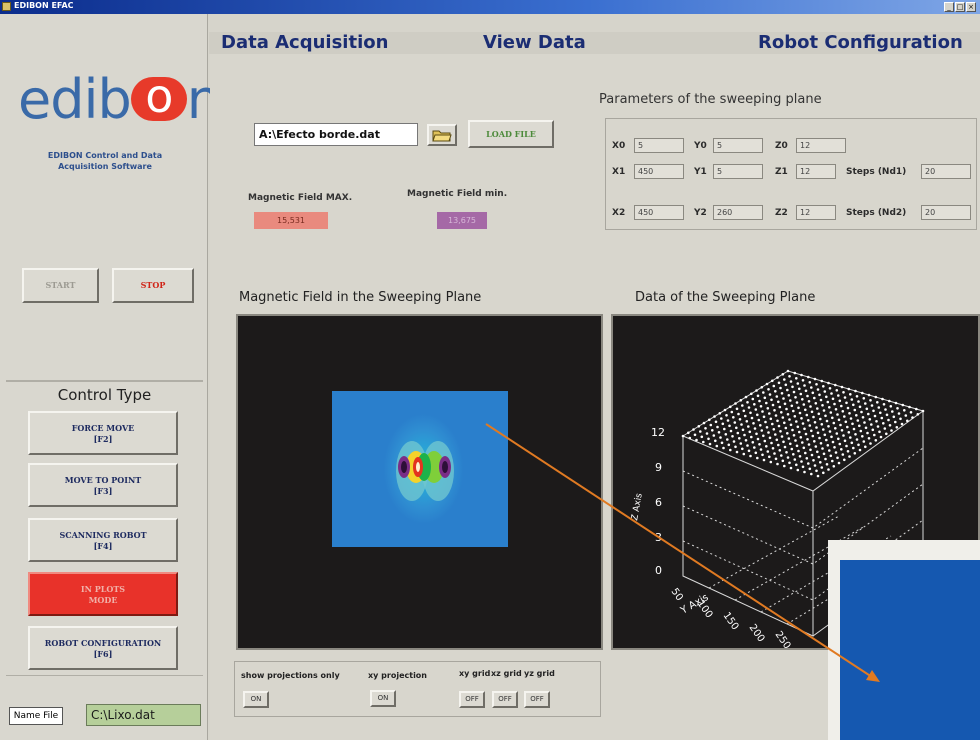  What do you see at coordinates (904, 640) in the screenshot?
I see `zoom-inset` at bounding box center [904, 640].